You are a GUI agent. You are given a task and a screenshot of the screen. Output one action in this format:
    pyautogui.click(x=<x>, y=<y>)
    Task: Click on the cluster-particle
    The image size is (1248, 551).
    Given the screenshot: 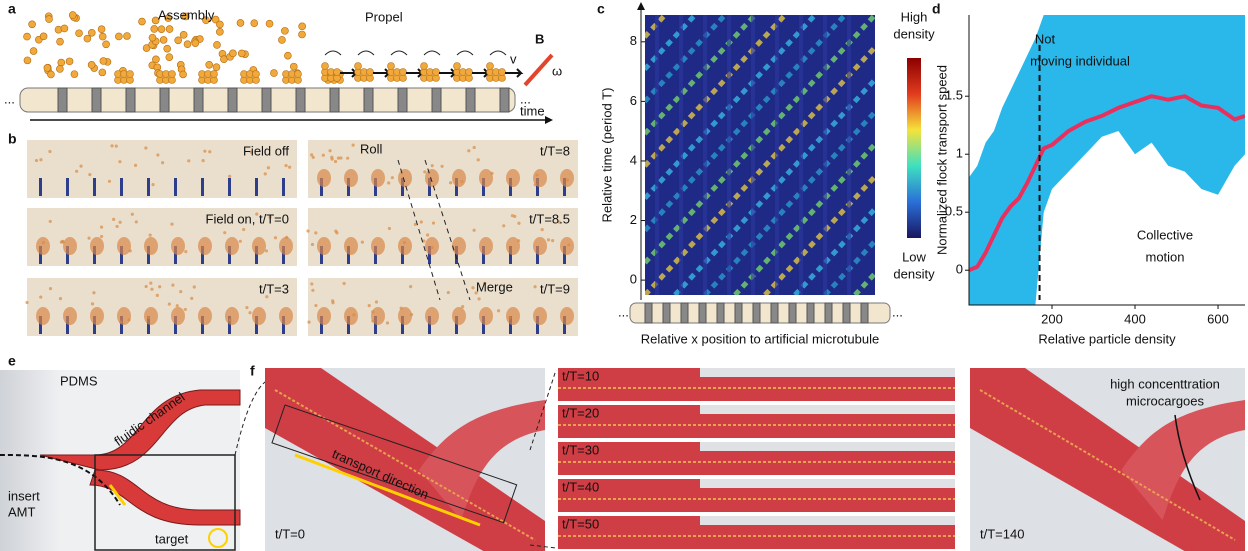 What is the action you would take?
    pyautogui.click(x=436, y=72)
    